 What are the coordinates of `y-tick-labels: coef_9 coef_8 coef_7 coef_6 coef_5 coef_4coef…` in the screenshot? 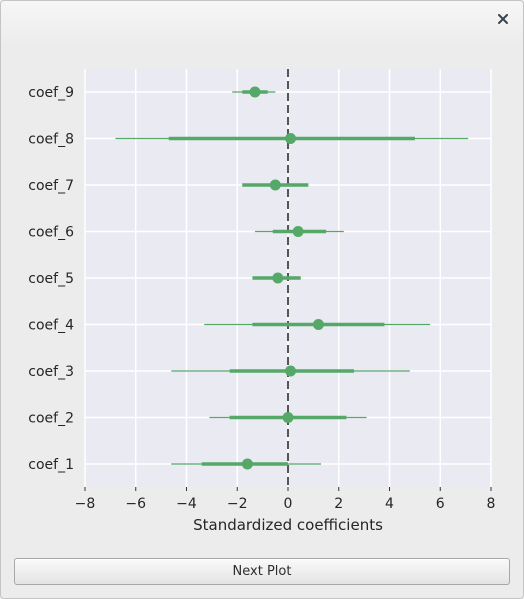 It's located at (51, 279).